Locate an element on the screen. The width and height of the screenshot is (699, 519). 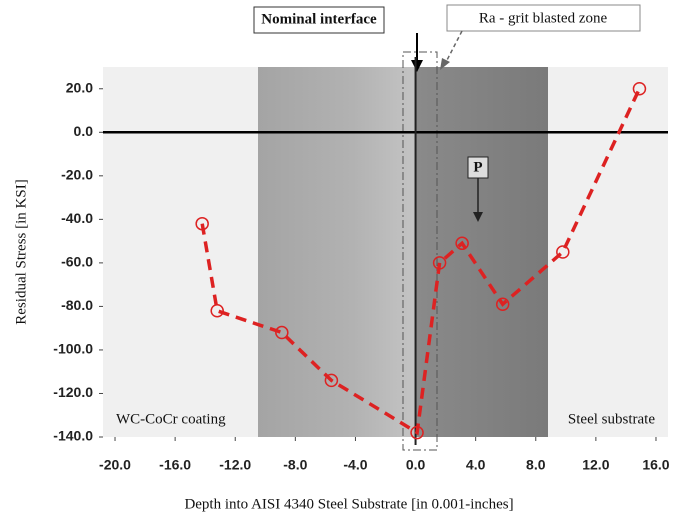
annotation: Steel substrate is located at coordinates (611, 419).